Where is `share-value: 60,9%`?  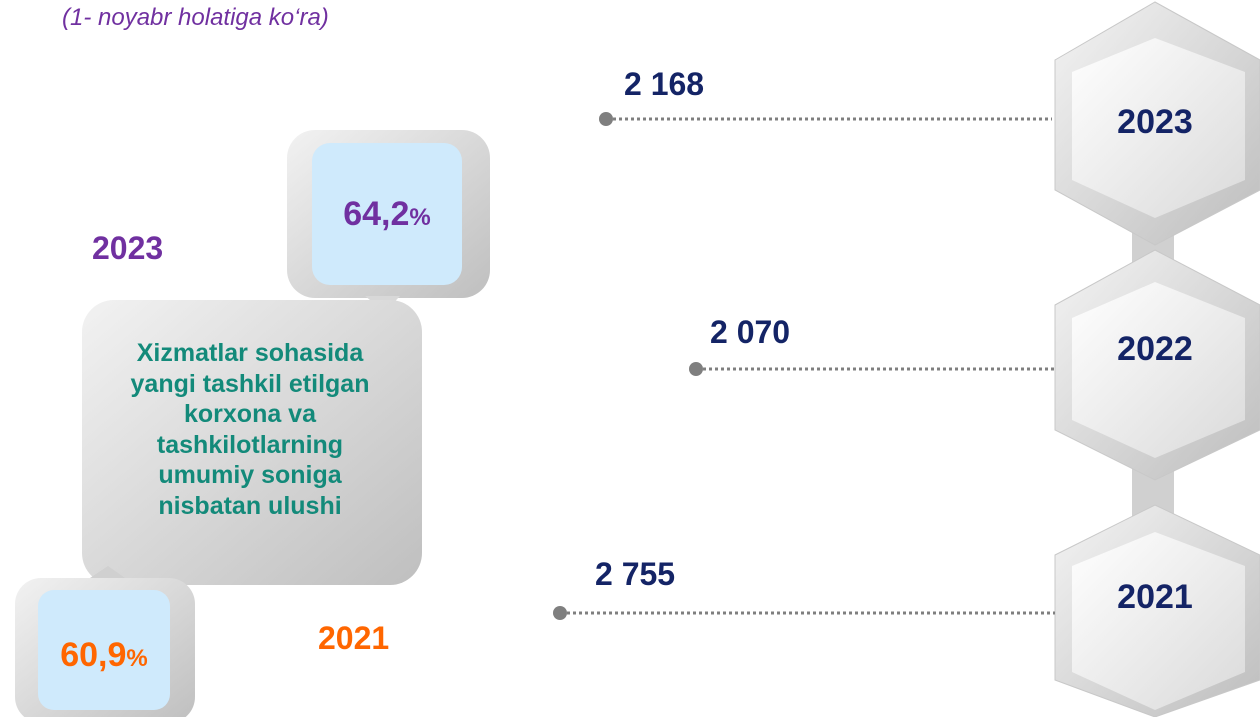 share-value: 60,9% is located at coordinates (104, 655).